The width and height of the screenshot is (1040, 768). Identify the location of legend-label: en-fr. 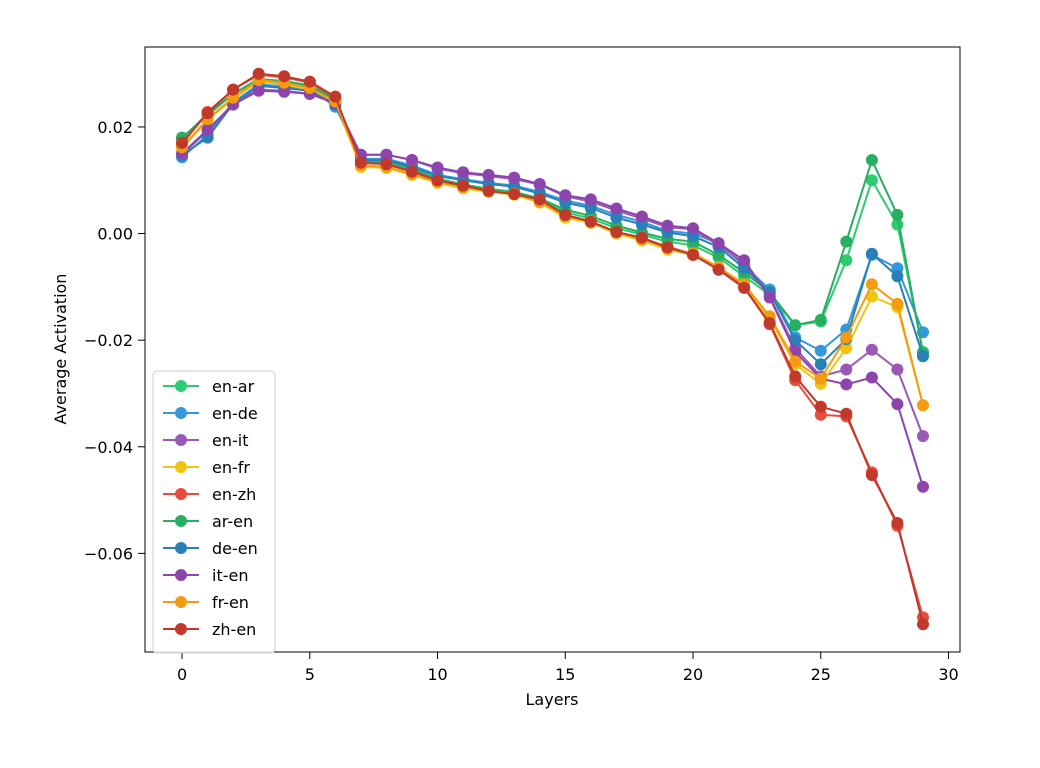
(231, 467).